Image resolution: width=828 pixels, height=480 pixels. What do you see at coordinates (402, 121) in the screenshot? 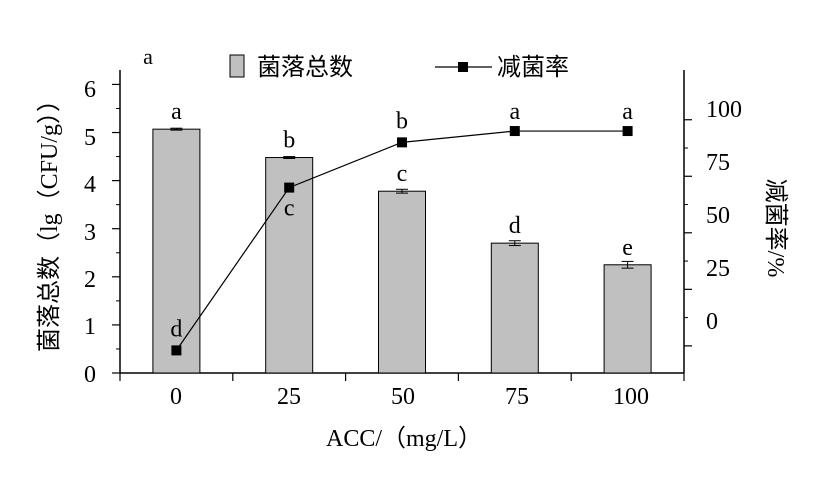
I see `line-significance-label: b` at bounding box center [402, 121].